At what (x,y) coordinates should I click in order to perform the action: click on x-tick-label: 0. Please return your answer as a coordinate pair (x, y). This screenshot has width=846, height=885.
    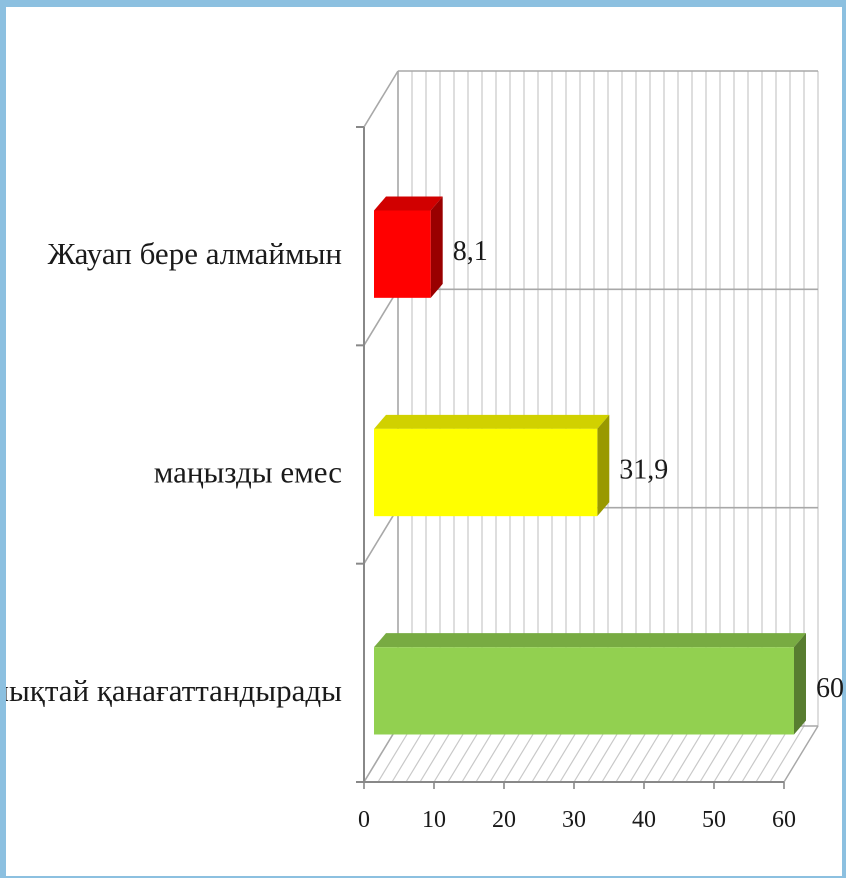
    Looking at the image, I should click on (364, 820).